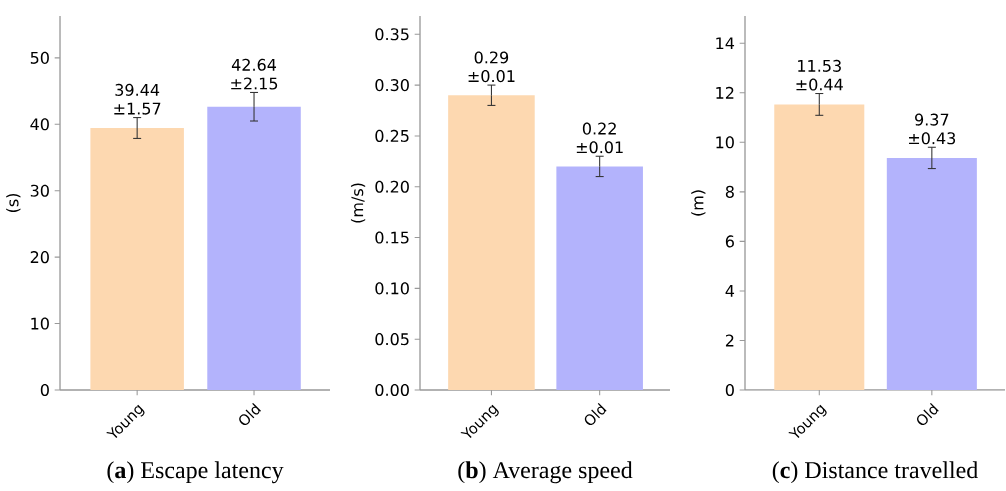 This screenshot has height=491, width=1006. Describe the element at coordinates (725, 92) in the screenshot. I see `y-tick-label: 12` at that location.